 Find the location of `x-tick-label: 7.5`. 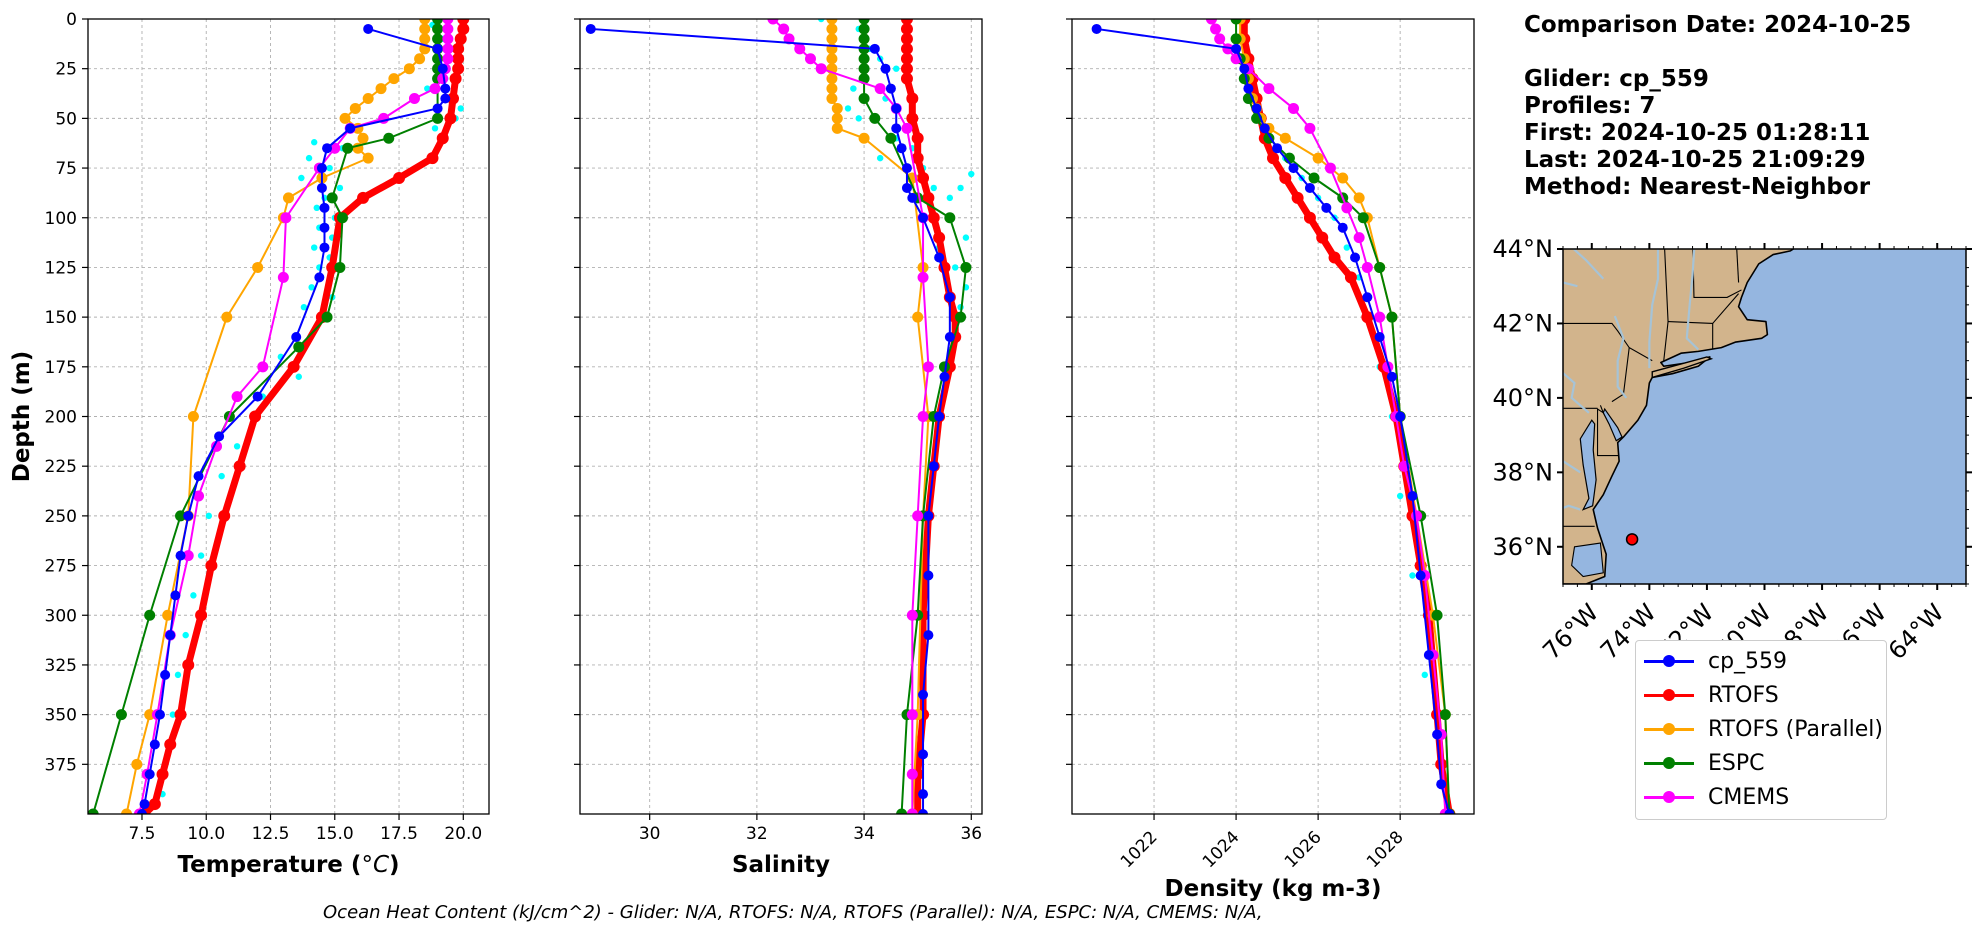

x-tick-label: 7.5 is located at coordinates (141, 834).